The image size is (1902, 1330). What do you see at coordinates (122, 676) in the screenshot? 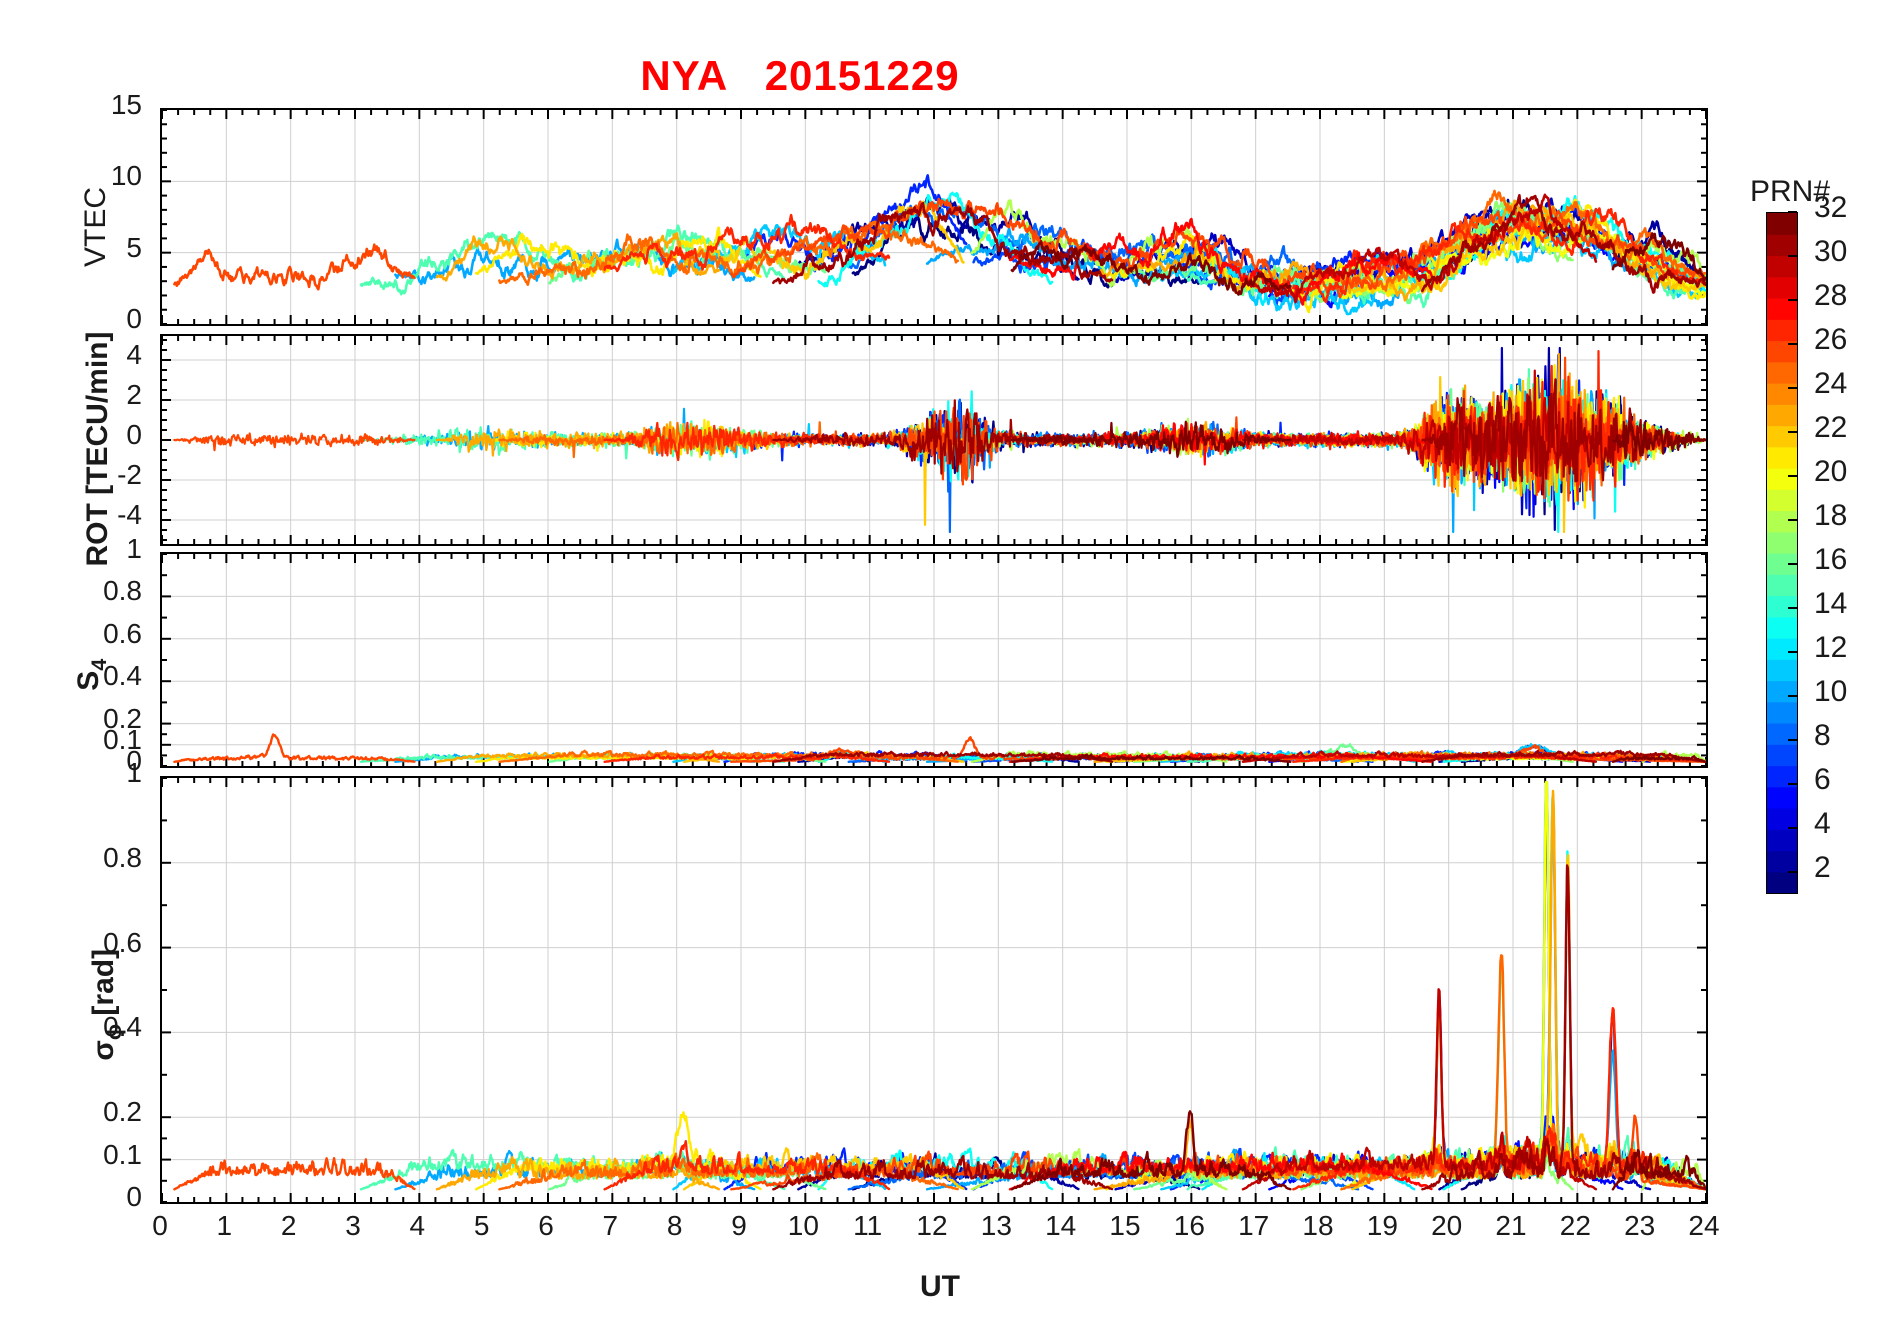
I see `s4-ytick: 0.4` at bounding box center [122, 676].